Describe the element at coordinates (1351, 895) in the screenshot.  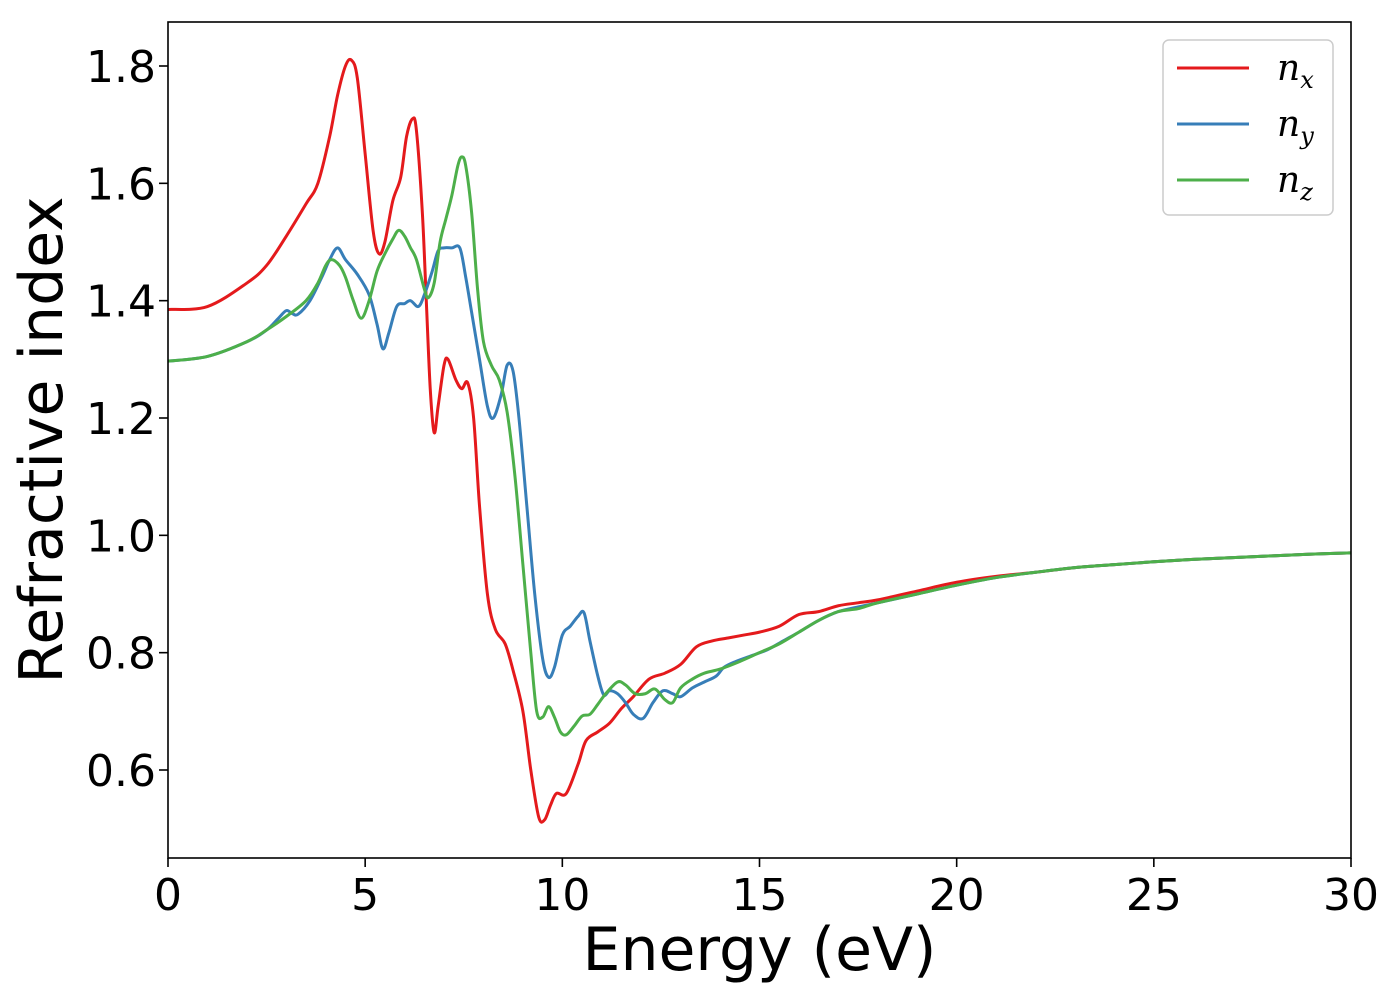
I see `x-tick-label: 30` at that location.